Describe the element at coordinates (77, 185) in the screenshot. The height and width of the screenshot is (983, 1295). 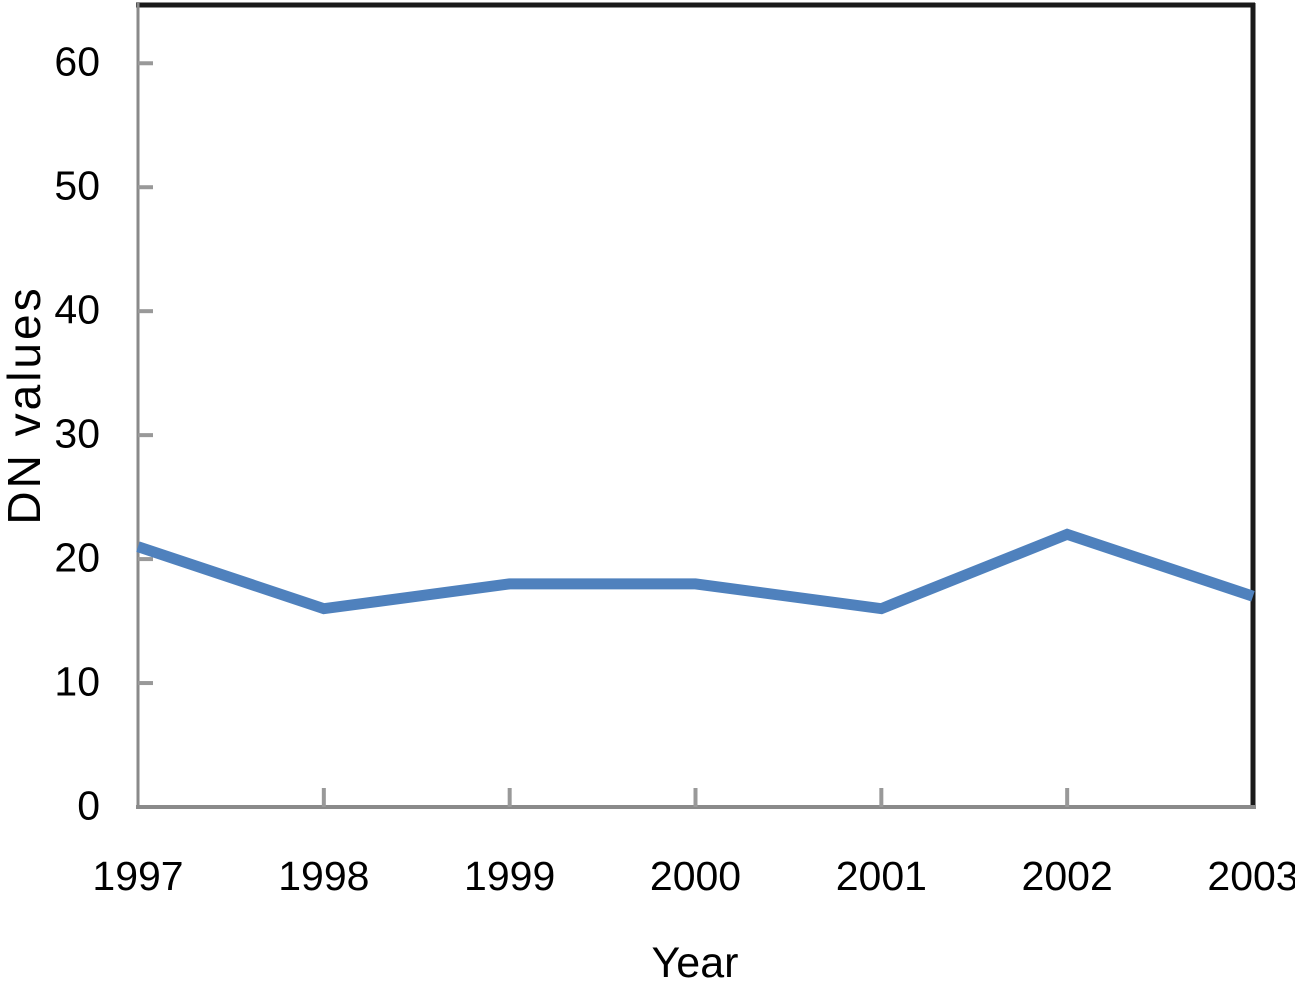
I see `y-tick-label: 50` at that location.